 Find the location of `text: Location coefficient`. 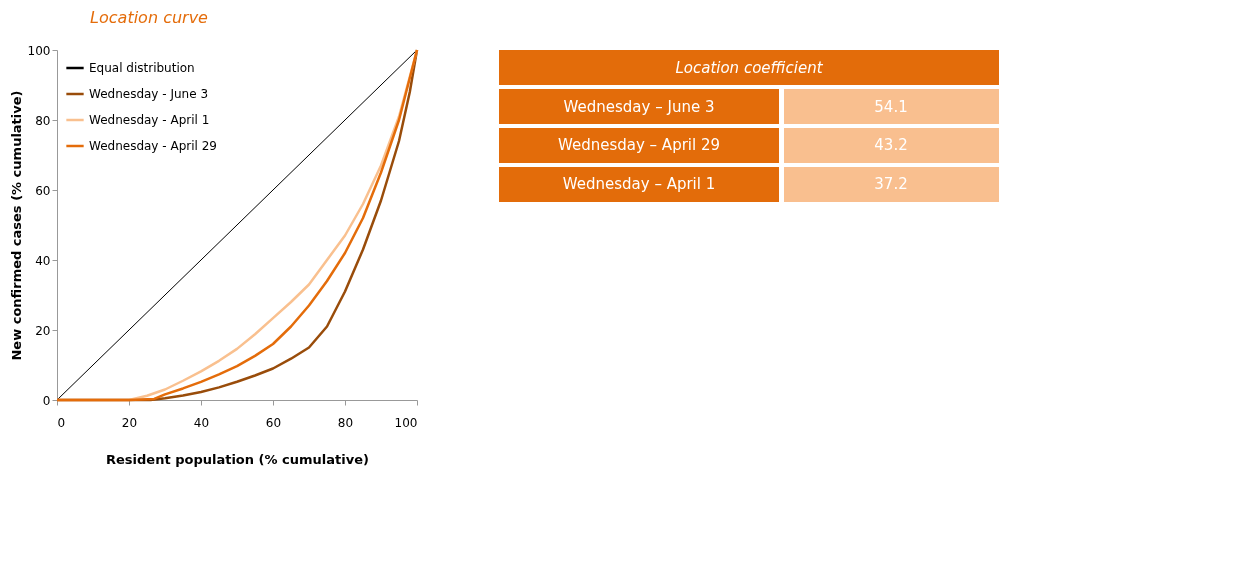

text: Location coefficient is located at coordinates (749, 67).